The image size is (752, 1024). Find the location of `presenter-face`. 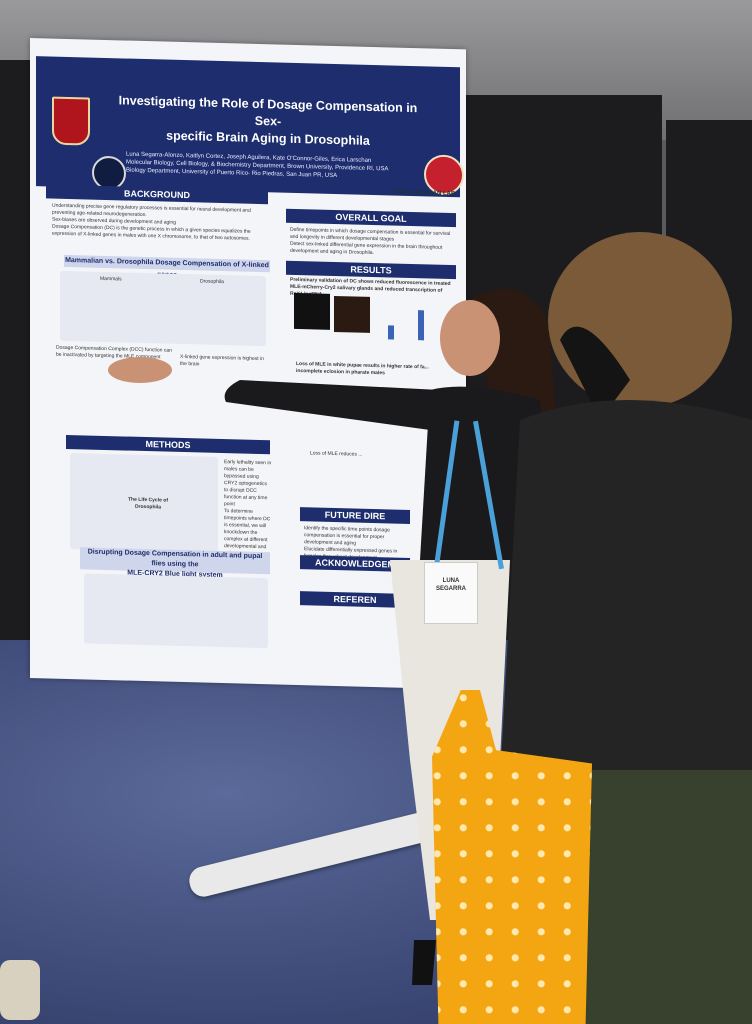

presenter-face is located at coordinates (470, 338).